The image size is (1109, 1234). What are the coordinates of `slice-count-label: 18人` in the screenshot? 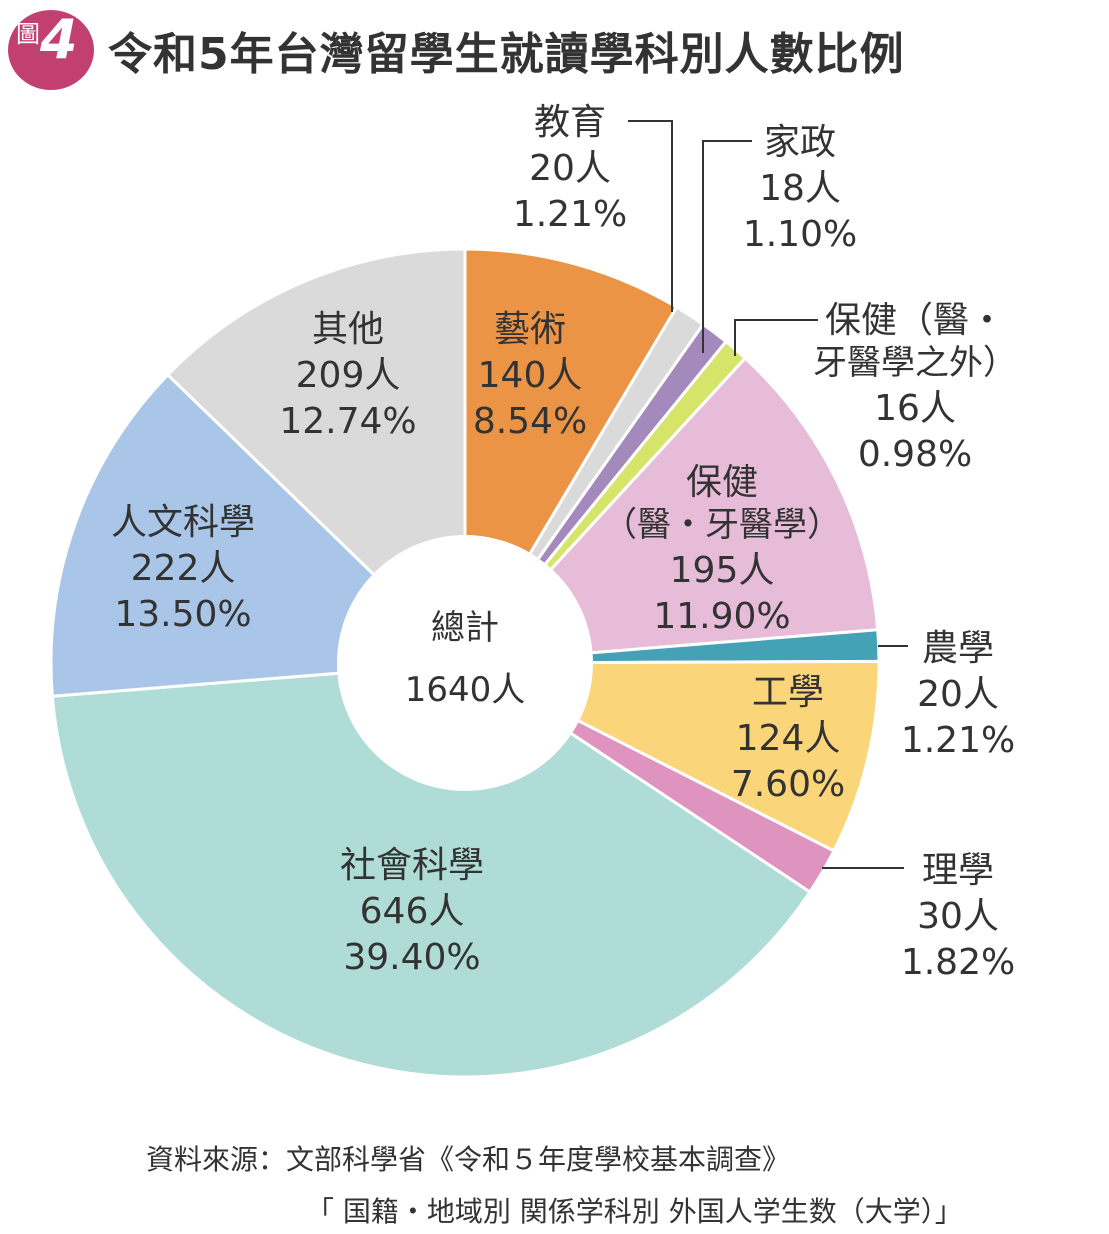 It's located at (800, 188).